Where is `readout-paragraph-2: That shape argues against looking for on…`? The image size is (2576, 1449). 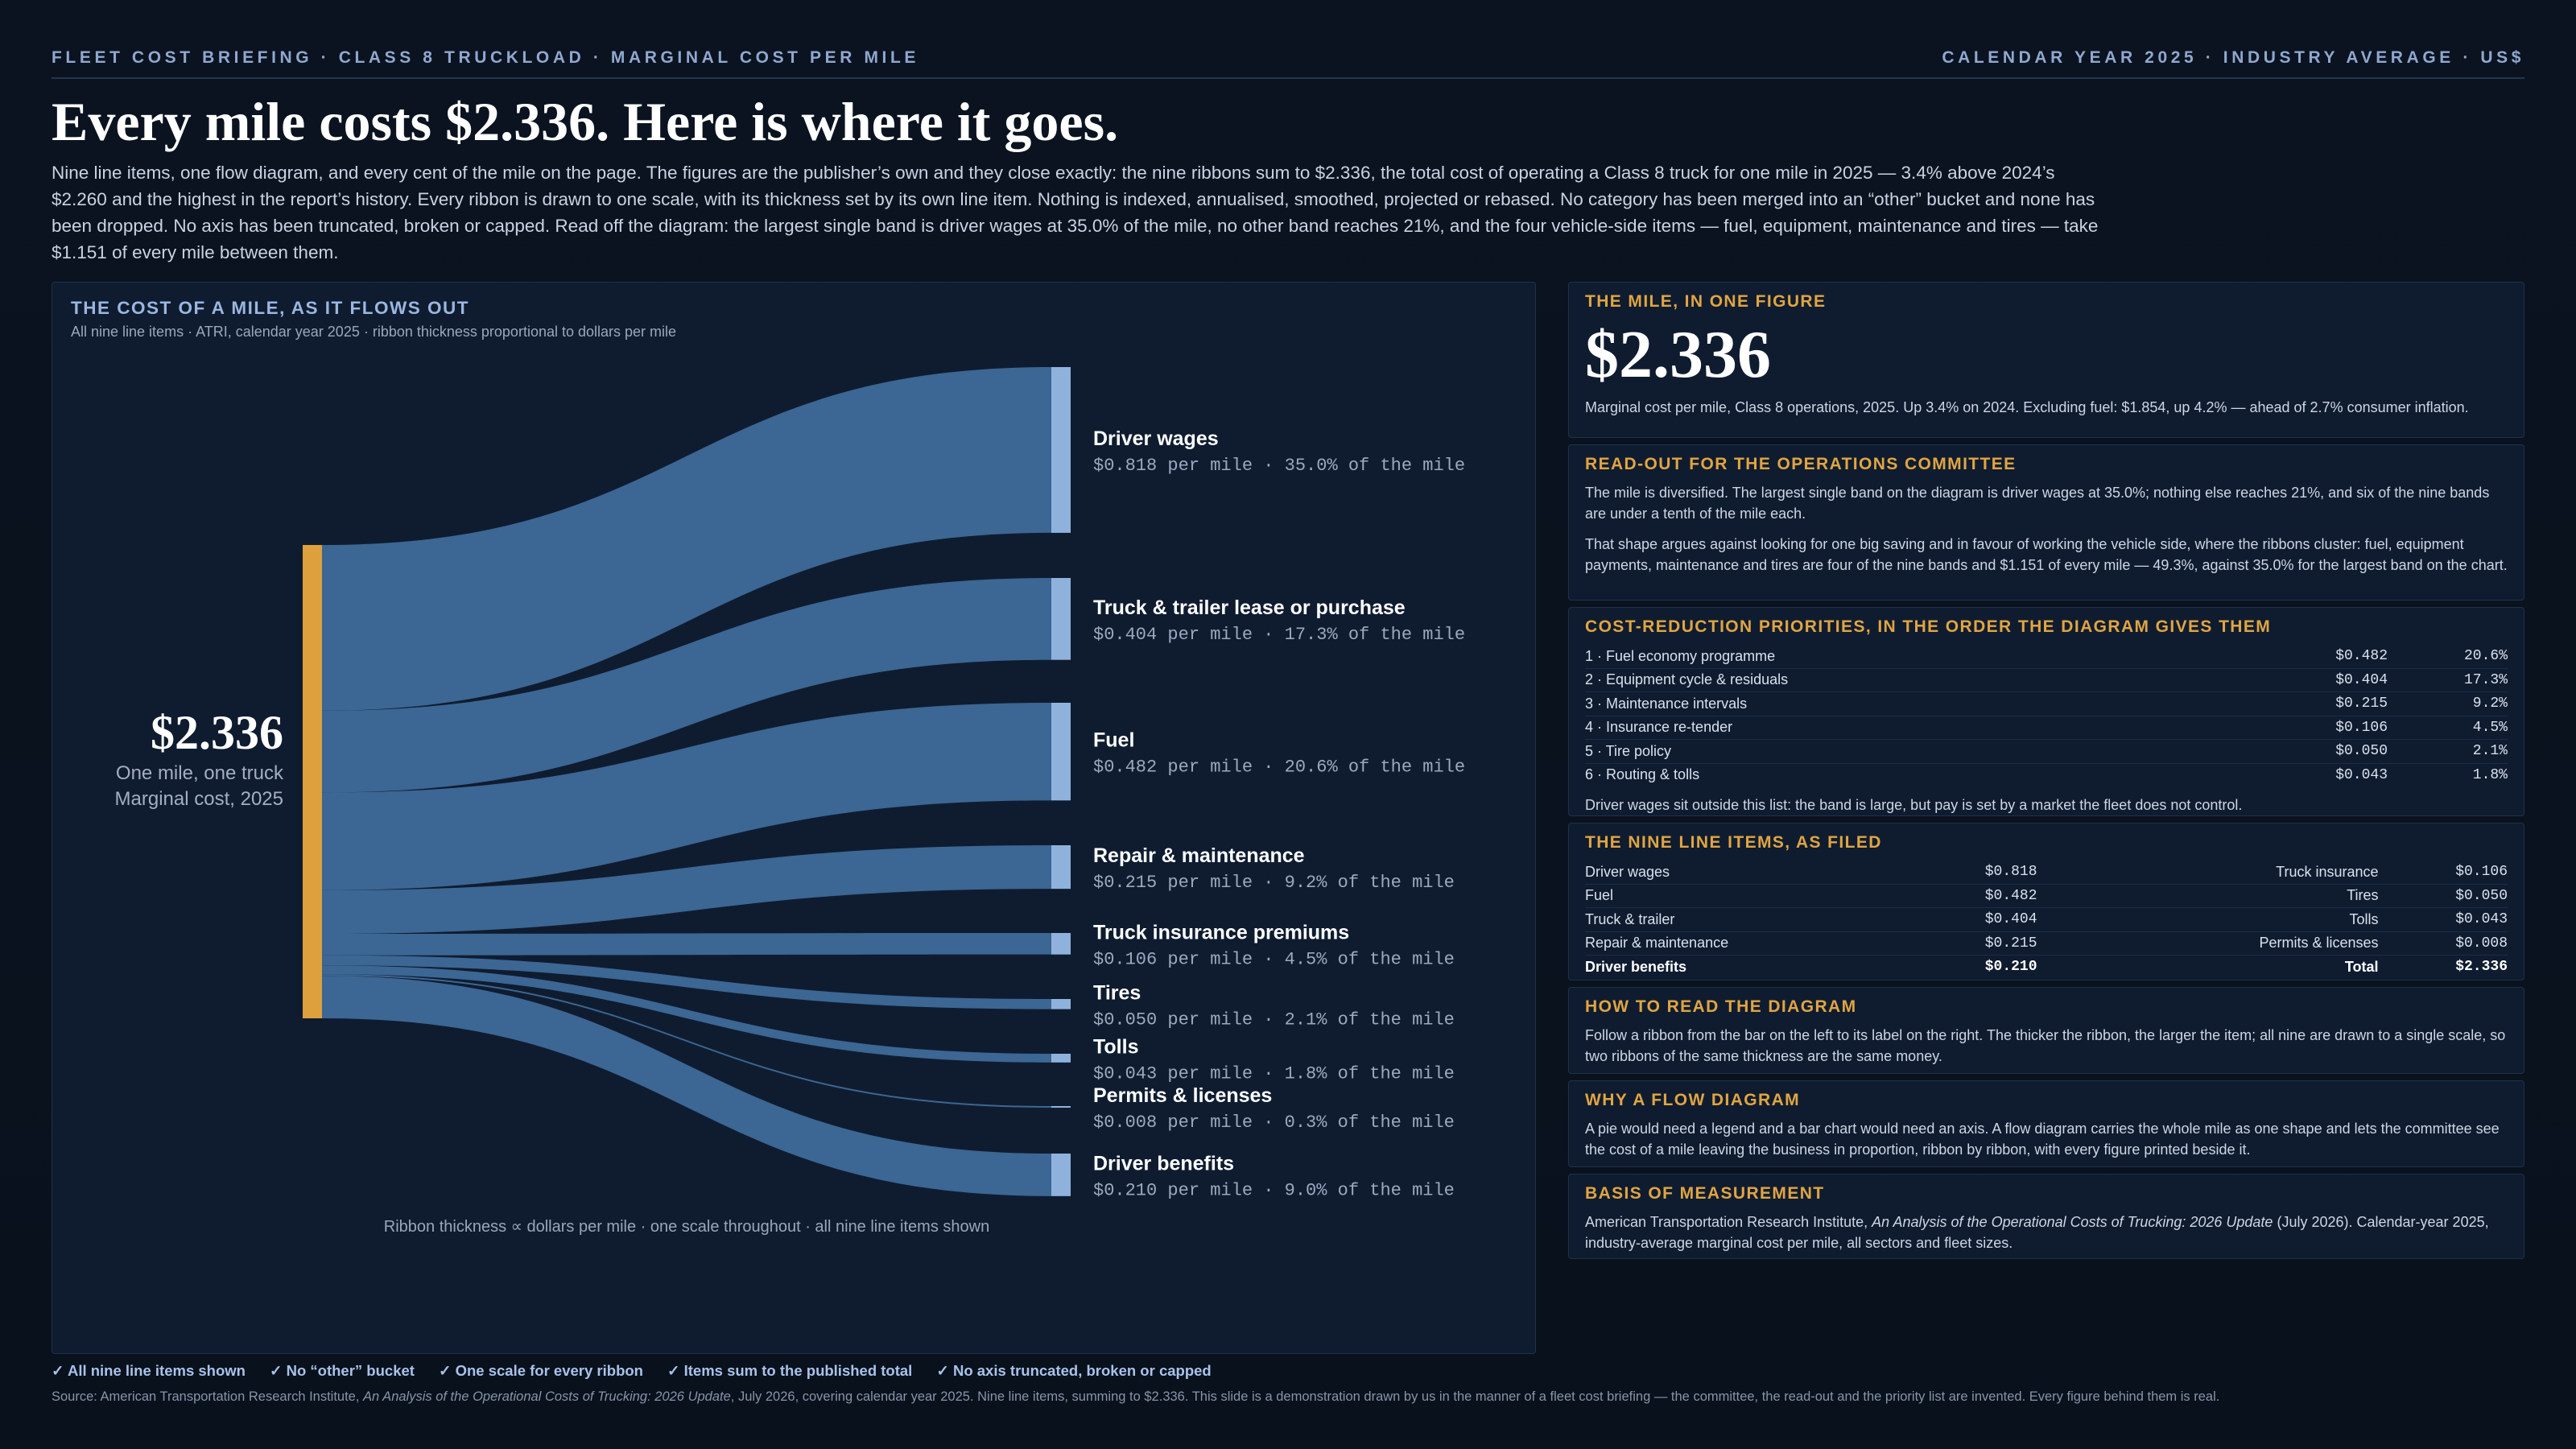 readout-paragraph-2: That shape argues against looking for on… is located at coordinates (2046, 554).